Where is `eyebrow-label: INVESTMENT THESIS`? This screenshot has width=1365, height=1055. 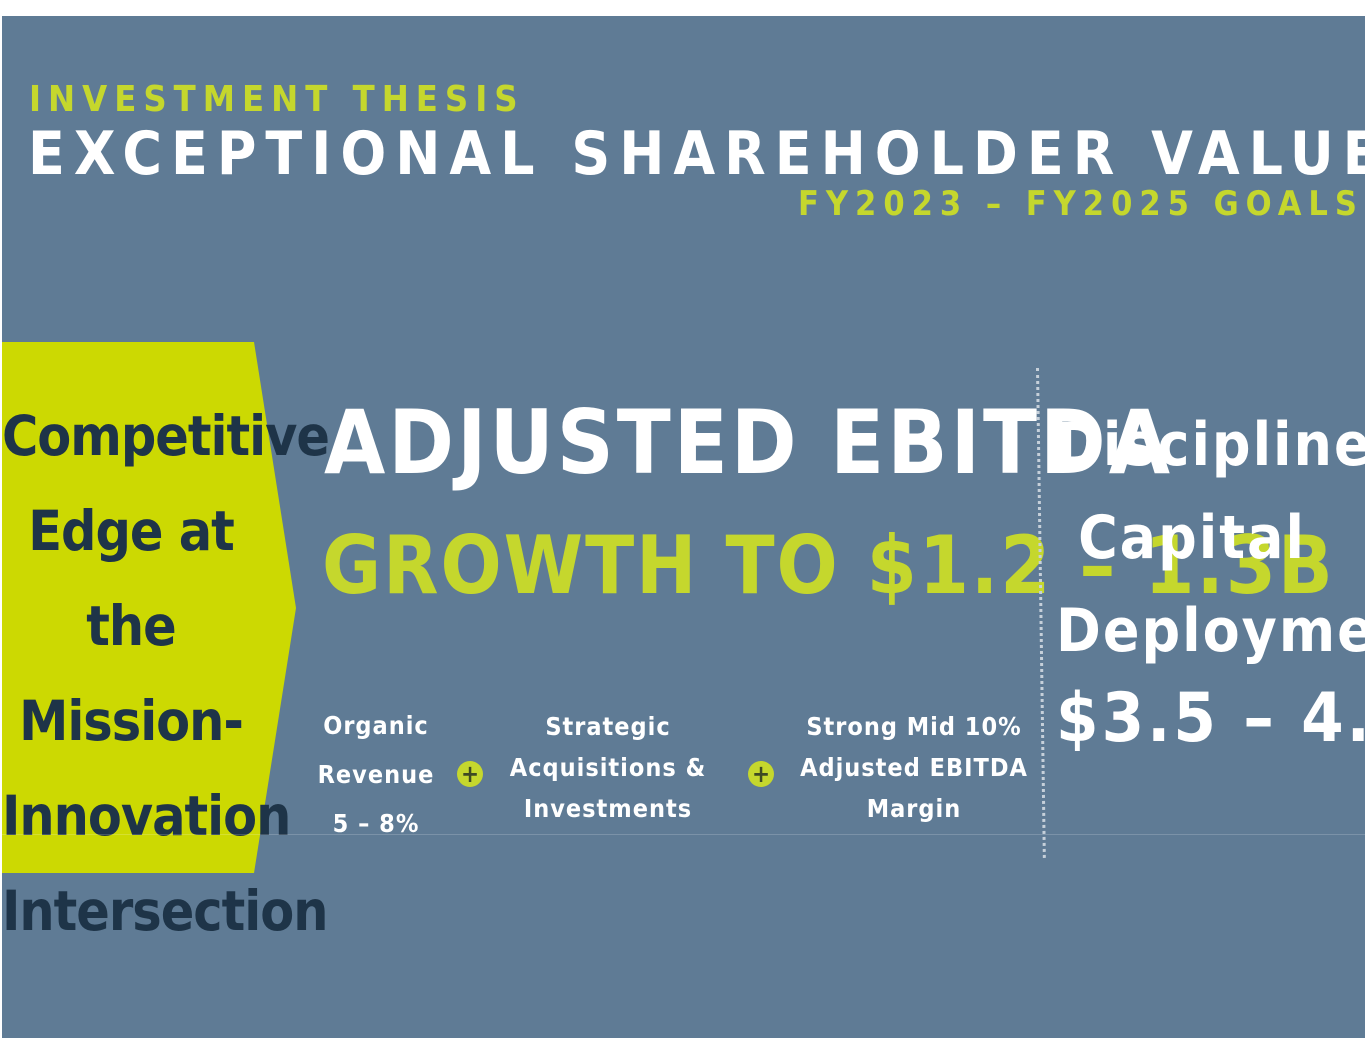
eyebrow-label: INVESTMENT THESIS is located at coordinates (277, 99).